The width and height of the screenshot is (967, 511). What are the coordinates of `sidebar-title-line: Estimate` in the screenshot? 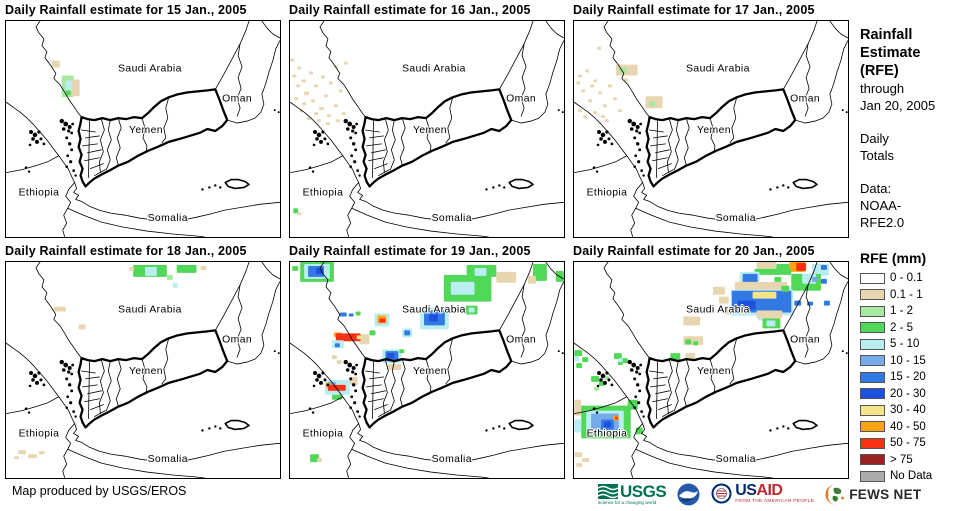 It's located at (890, 53).